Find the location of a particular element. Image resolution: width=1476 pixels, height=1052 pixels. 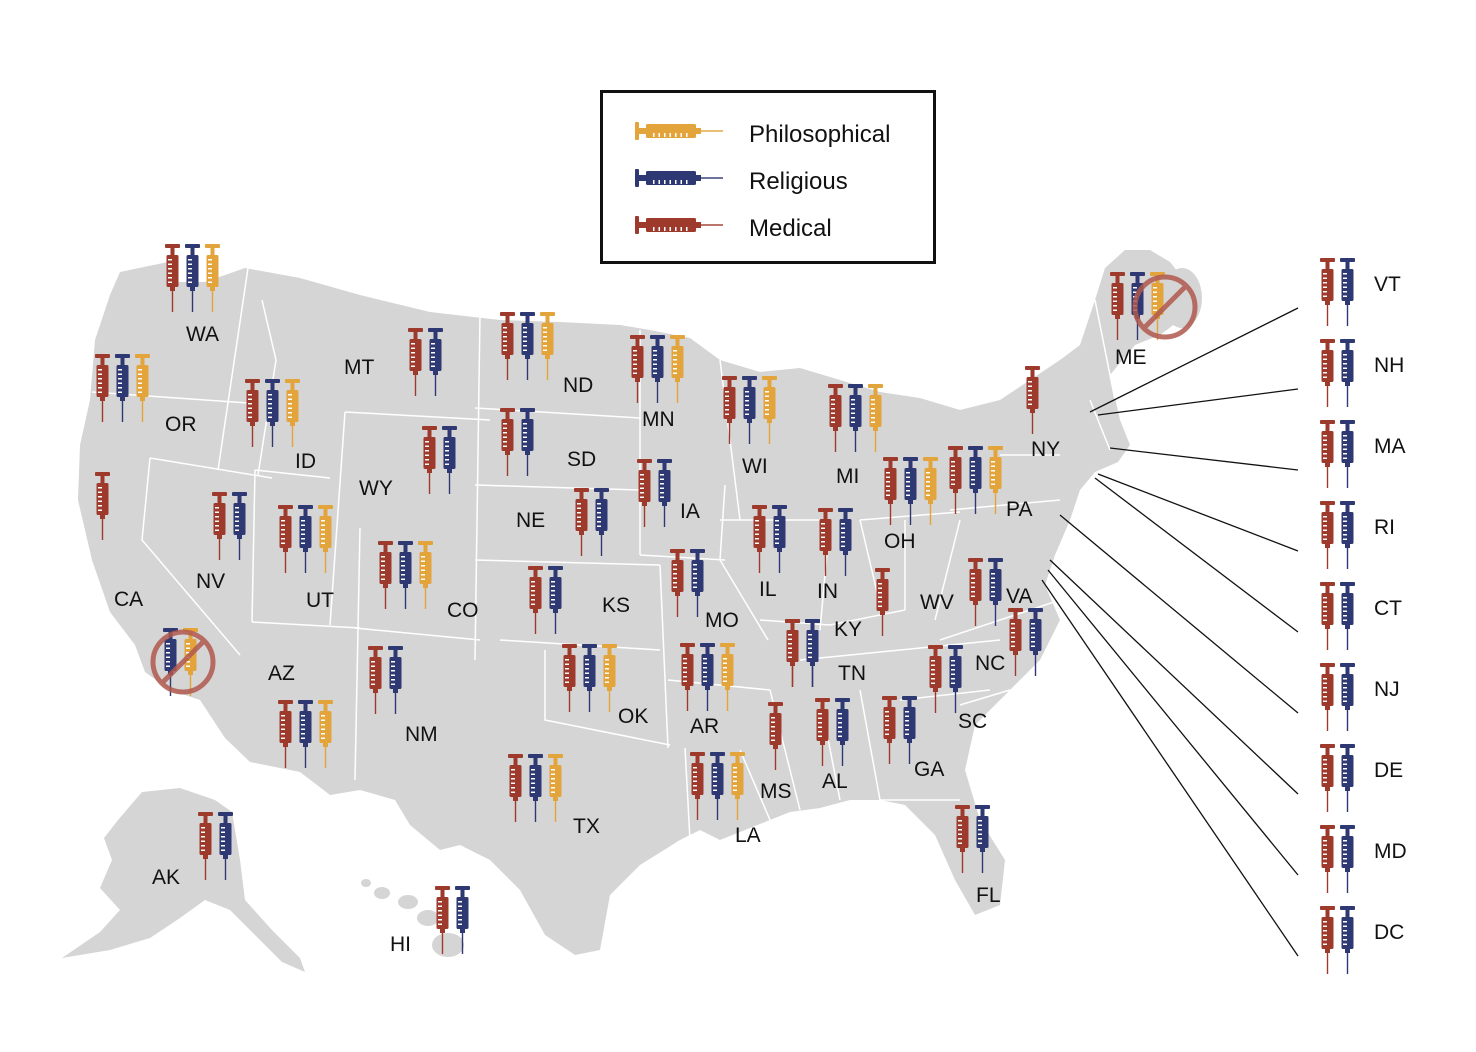

legend-item-philosophical: Philosophical is located at coordinates (768, 133).